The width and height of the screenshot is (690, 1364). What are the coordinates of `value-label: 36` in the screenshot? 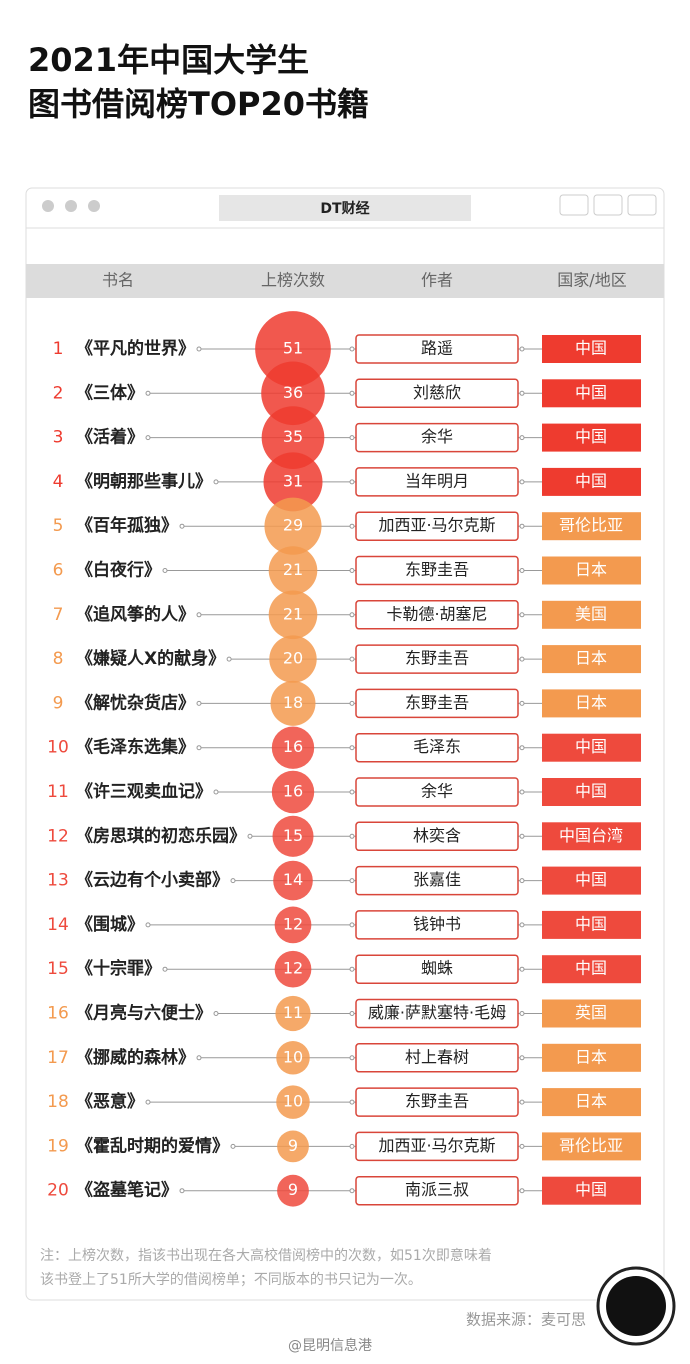 It's located at (293, 392).